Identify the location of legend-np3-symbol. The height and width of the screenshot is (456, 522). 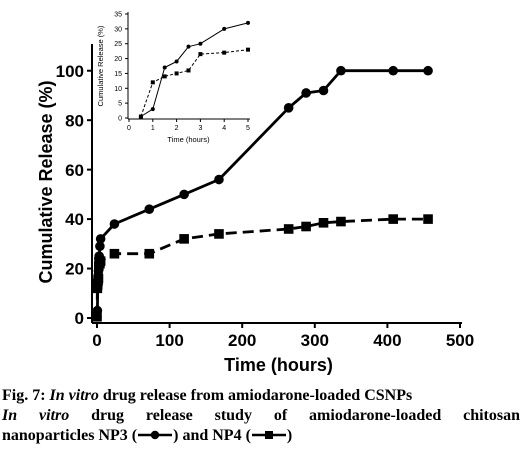
(155, 435).